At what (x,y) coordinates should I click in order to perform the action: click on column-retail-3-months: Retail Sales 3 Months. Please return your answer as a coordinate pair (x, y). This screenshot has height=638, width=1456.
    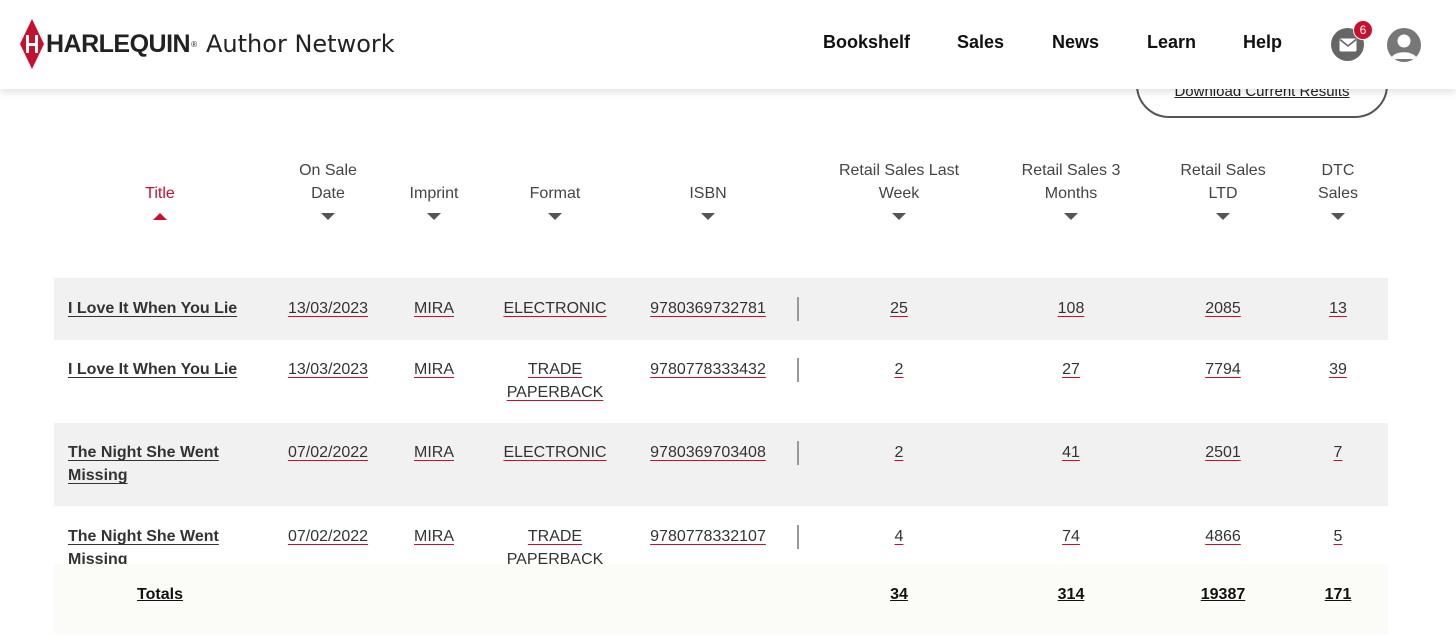
    Looking at the image, I should click on (1071, 189).